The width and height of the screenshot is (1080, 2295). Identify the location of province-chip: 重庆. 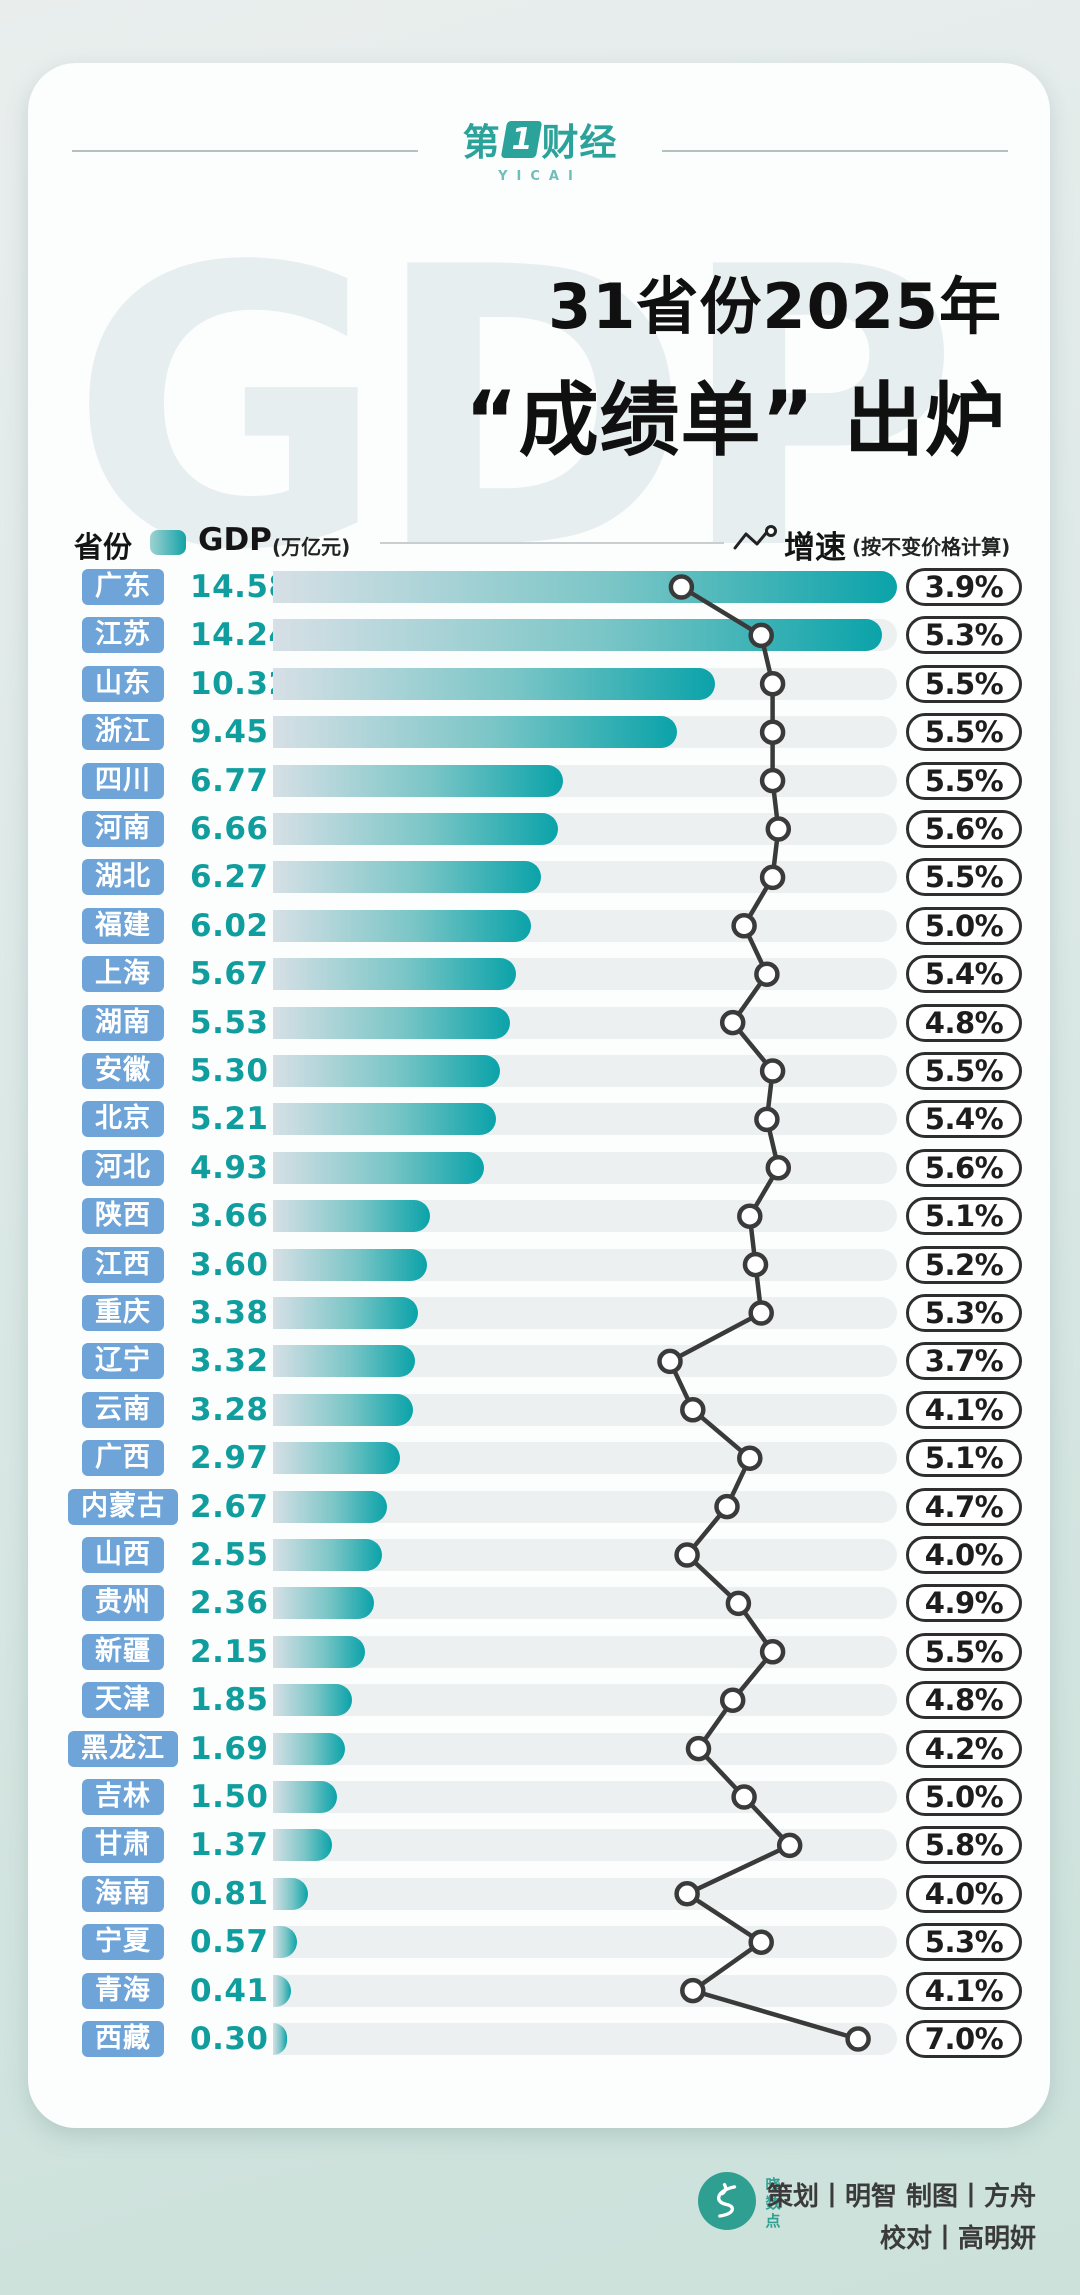
(123, 1313).